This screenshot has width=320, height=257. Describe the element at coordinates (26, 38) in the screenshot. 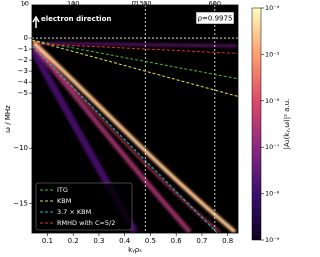

I see `y-tick-label: 0` at that location.